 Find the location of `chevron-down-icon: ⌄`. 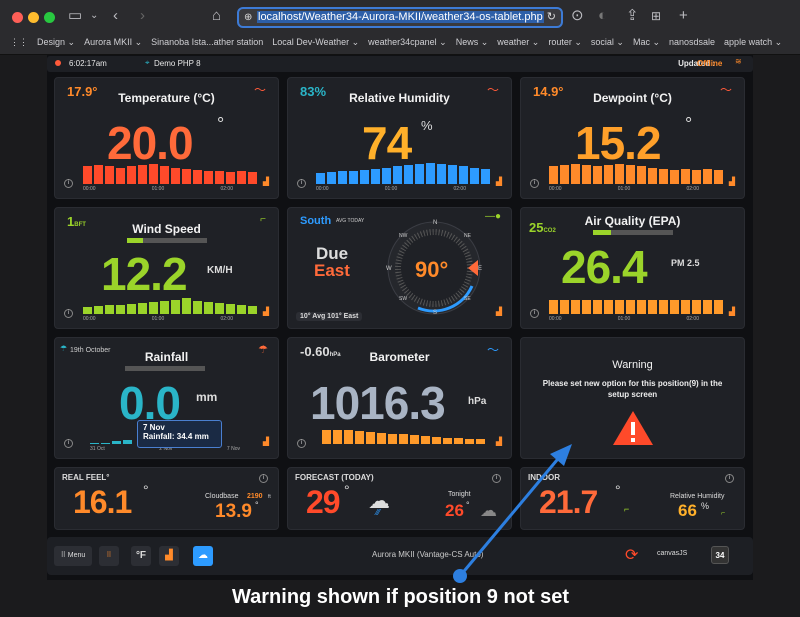

chevron-down-icon: ⌄ is located at coordinates (94, 15).